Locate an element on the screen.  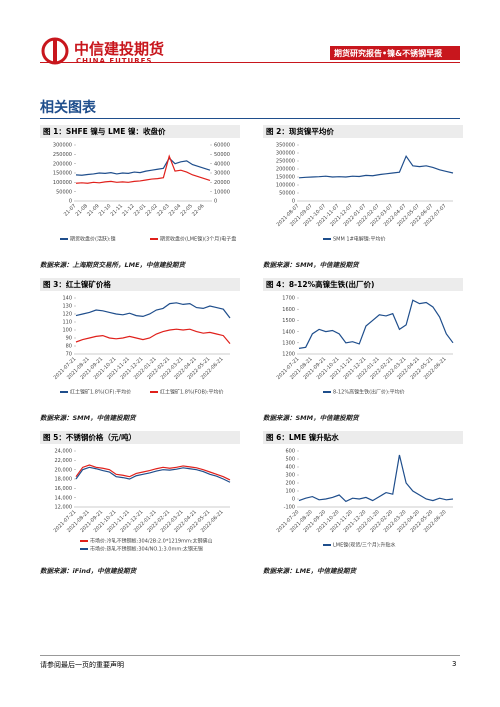
y-tick-label: 16,000 is located at coordinates (64, 489).